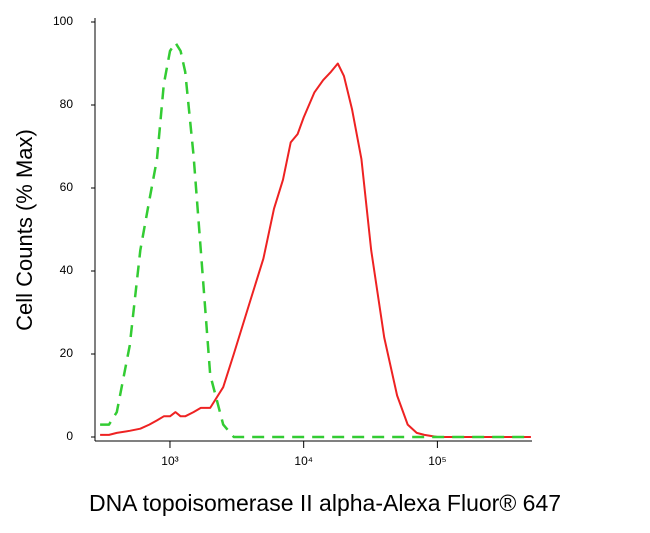 This screenshot has height=533, width=650. What do you see at coordinates (67, 104) in the screenshot?
I see `y-tick-label: 80` at bounding box center [67, 104].